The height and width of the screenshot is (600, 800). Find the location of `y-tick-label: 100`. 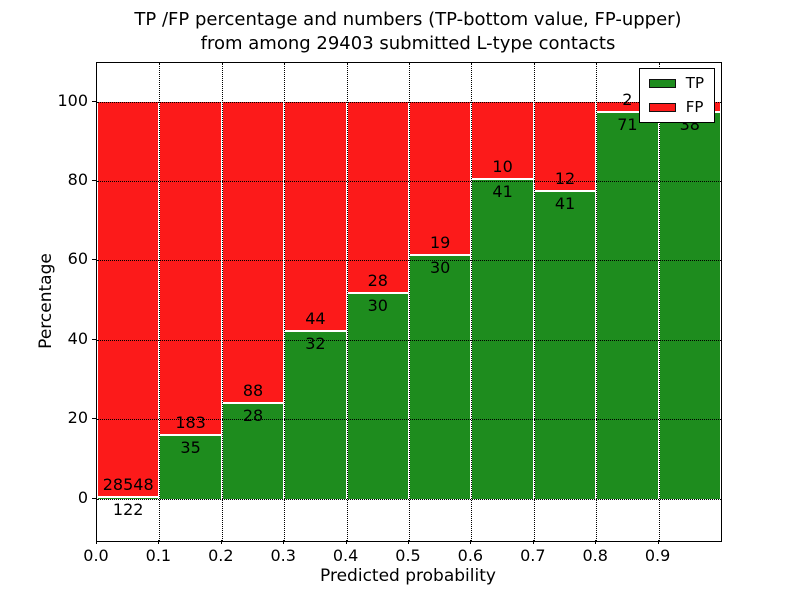

y-tick-label: 100 is located at coordinates (72, 100).